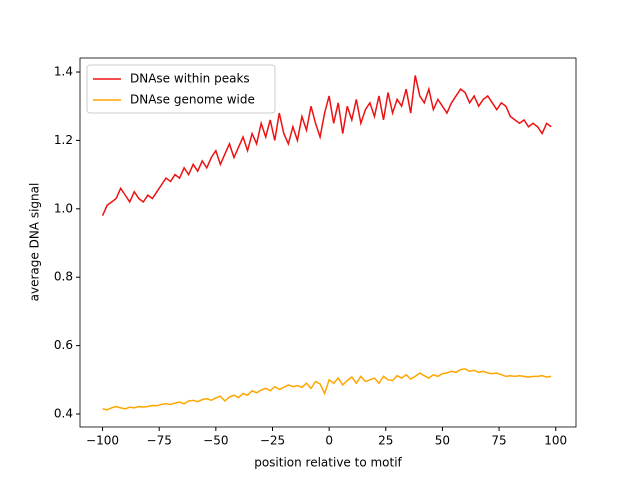 The width and height of the screenshot is (640, 480). What do you see at coordinates (498, 441) in the screenshot?
I see `x-tick-label: 75` at bounding box center [498, 441].